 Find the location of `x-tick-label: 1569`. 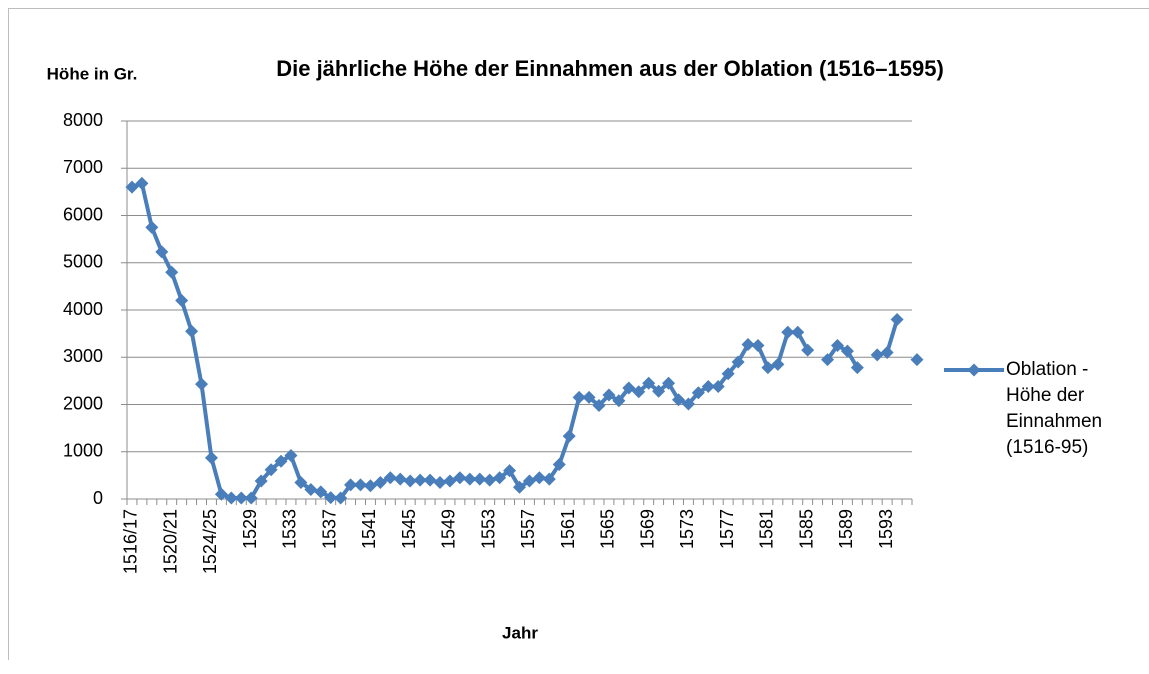

x-tick-label: 1569 is located at coordinates (647, 529).